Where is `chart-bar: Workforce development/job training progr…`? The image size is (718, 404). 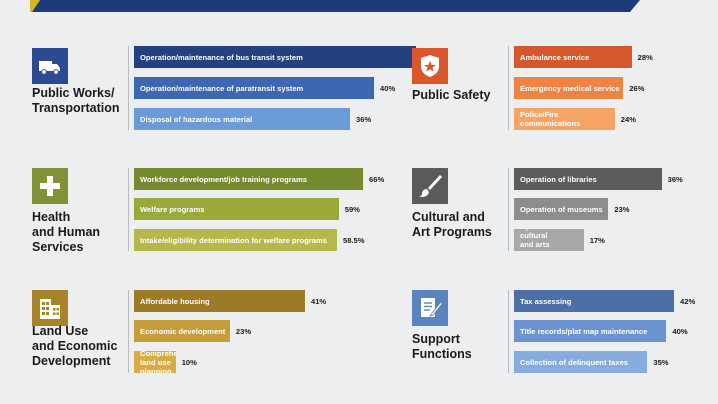
chart-bar: Workforce development/job training progr… is located at coordinates (249, 179).